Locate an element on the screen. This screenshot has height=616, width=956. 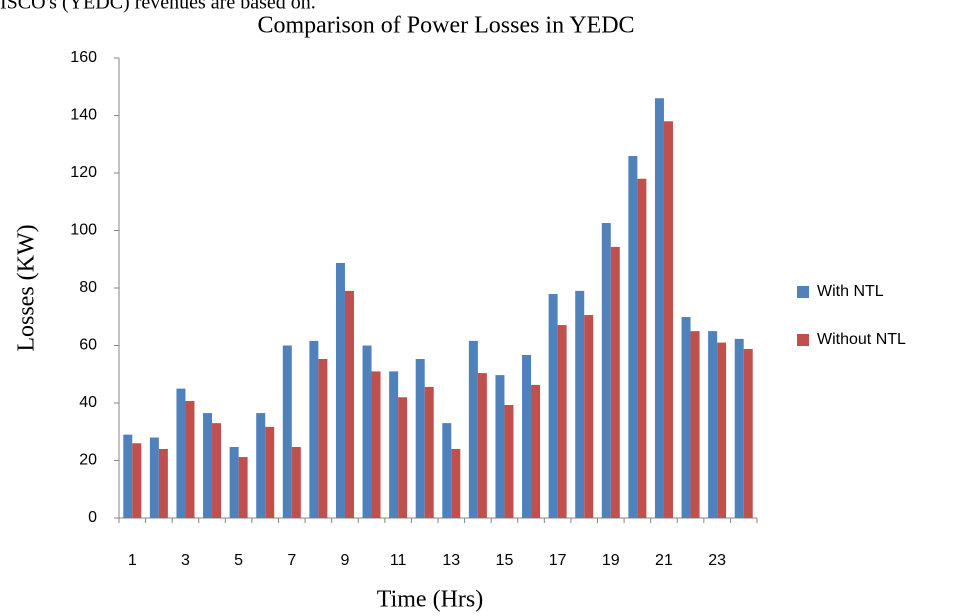
x-tick-label: 1 is located at coordinates (132, 560).